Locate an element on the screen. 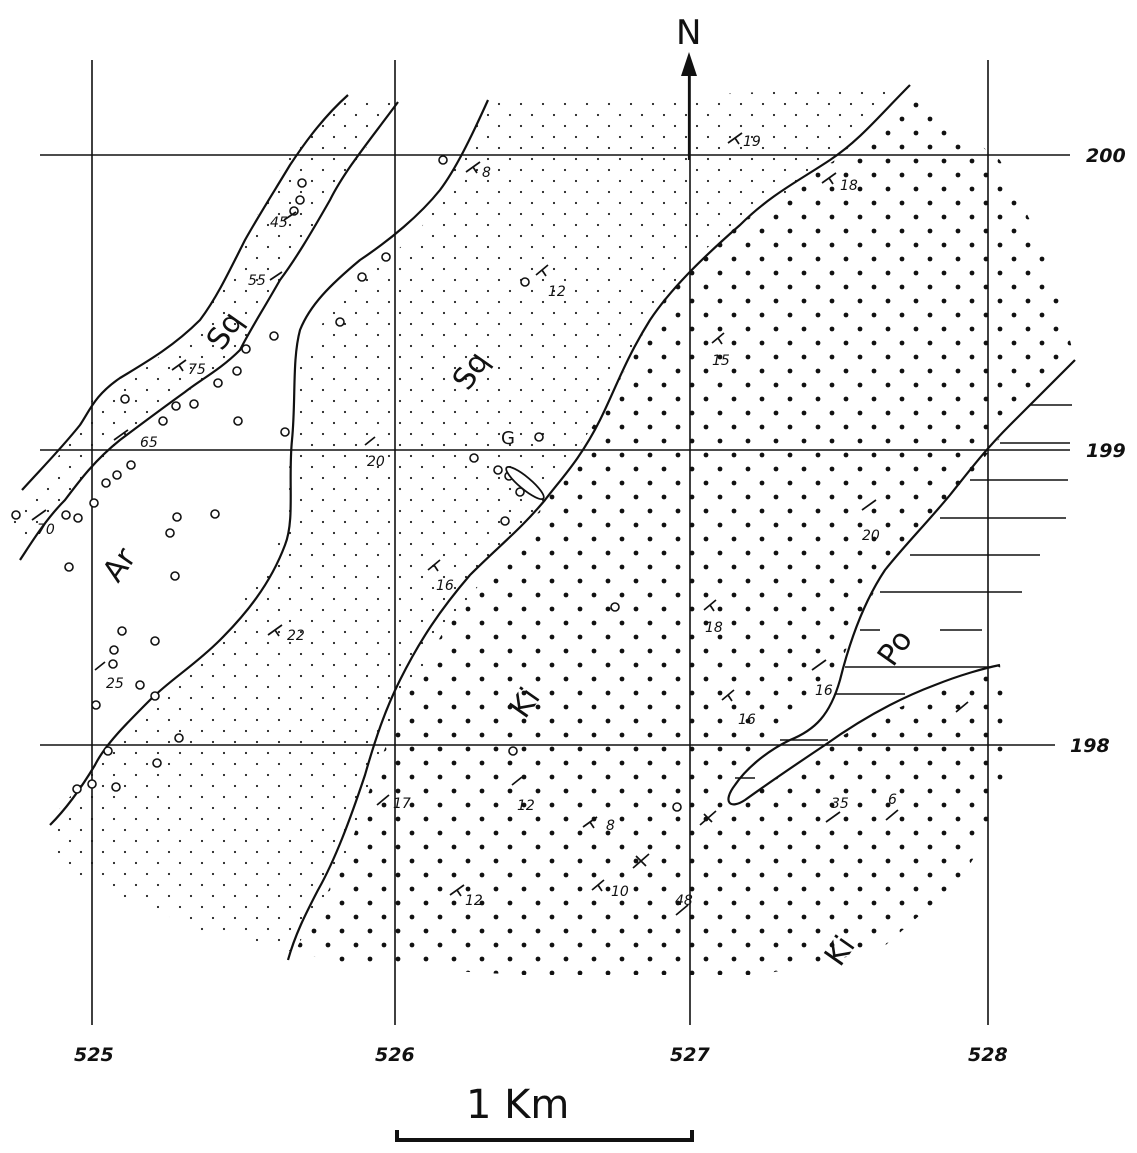  dip-label: 19 is located at coordinates (752, 142).